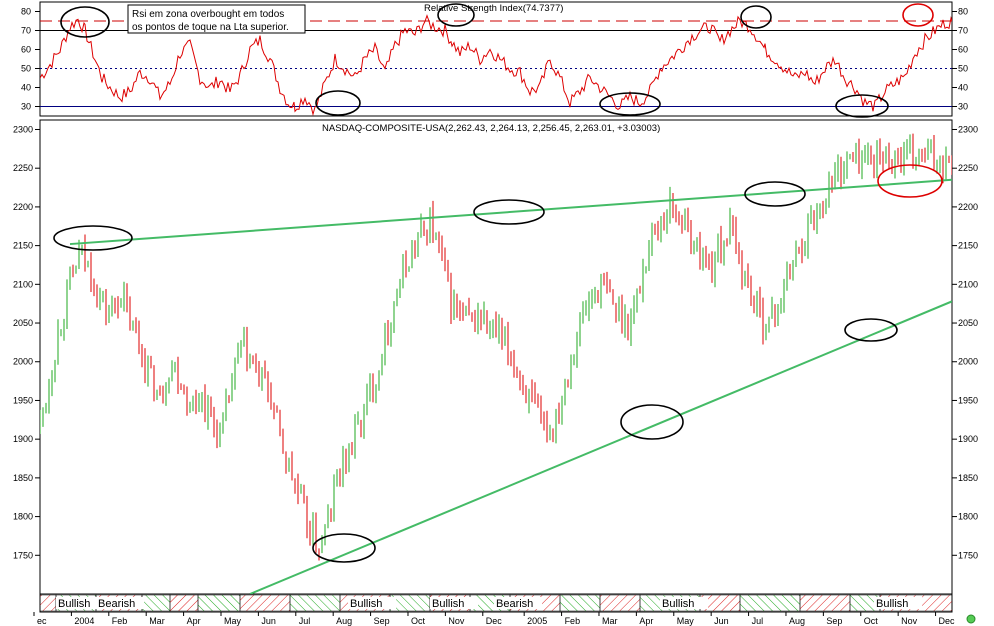  I want to click on price-ytick-label-left: 1900, so click(23, 439).